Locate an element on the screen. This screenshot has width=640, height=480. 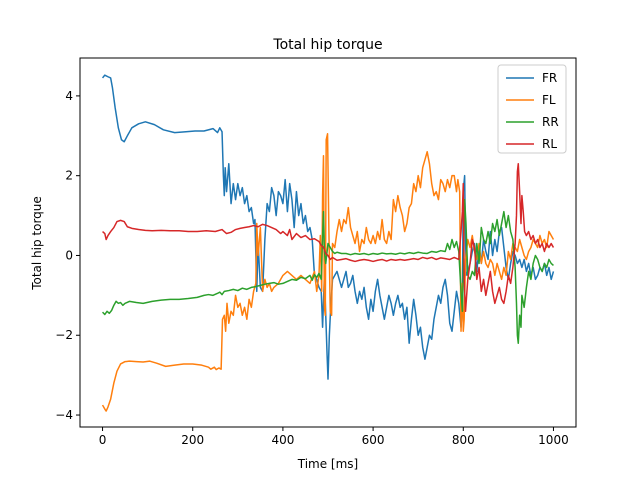
legend-label-rr: RR is located at coordinates (550, 122).